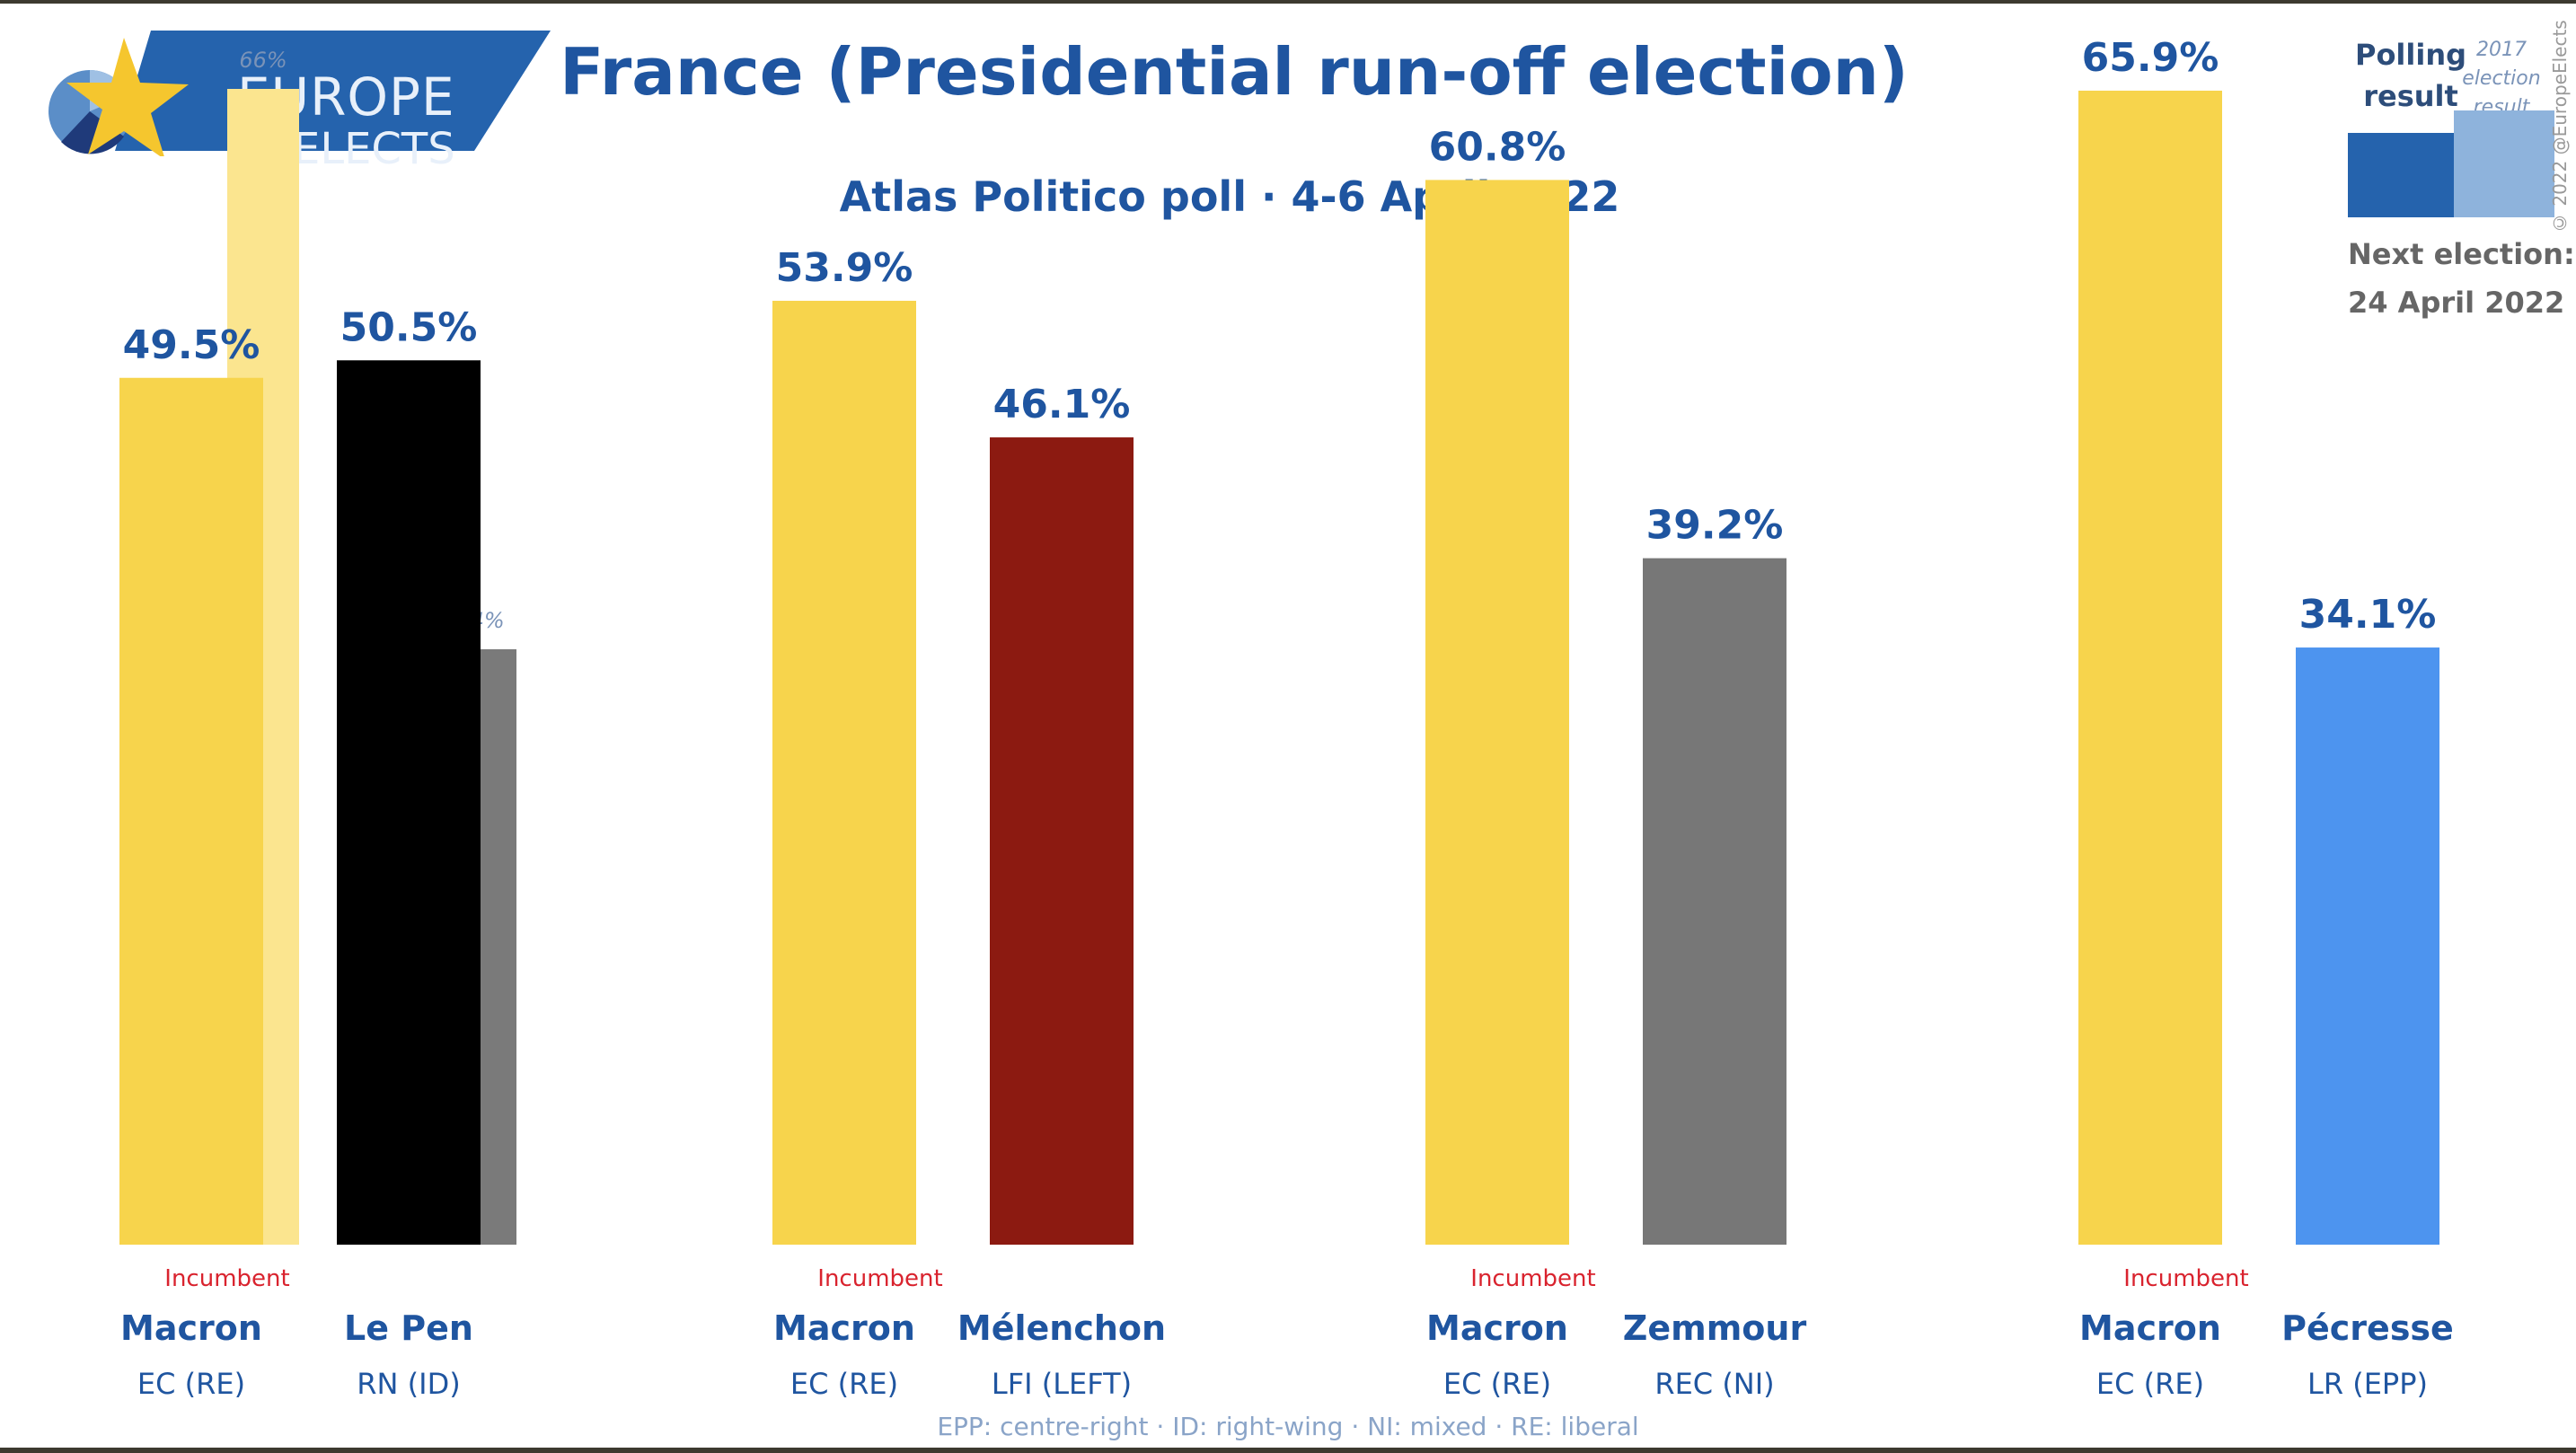 The width and height of the screenshot is (2576, 1453). What do you see at coordinates (1715, 526) in the screenshot?
I see `bar-value-label: 39.2%` at bounding box center [1715, 526].